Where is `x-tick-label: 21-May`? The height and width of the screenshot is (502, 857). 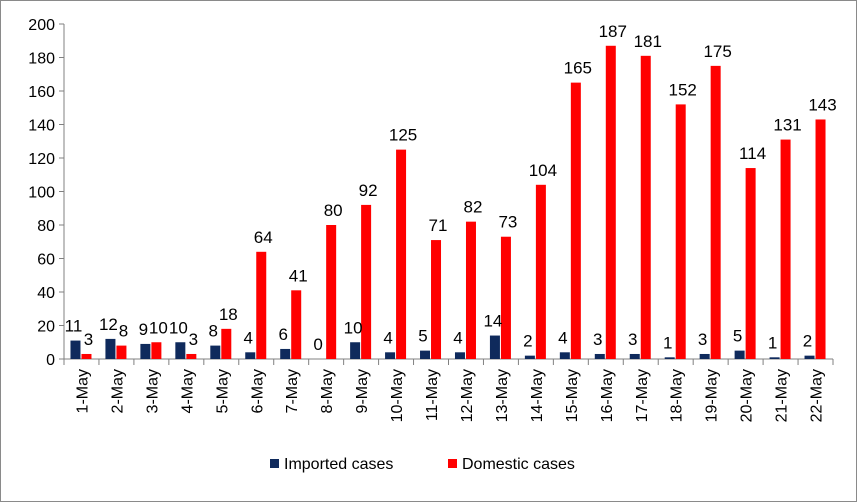 x-tick-label: 21-May is located at coordinates (782, 395).